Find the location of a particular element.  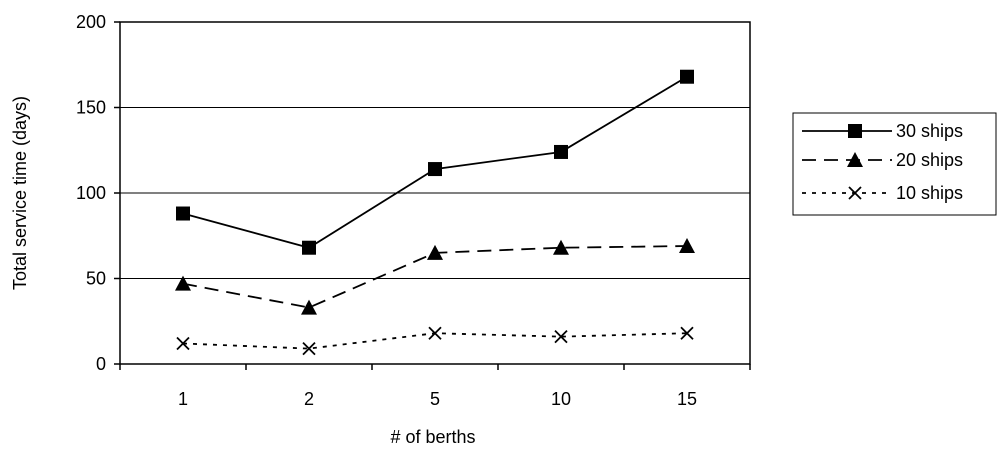

series-line-10-ships is located at coordinates (435, 341).